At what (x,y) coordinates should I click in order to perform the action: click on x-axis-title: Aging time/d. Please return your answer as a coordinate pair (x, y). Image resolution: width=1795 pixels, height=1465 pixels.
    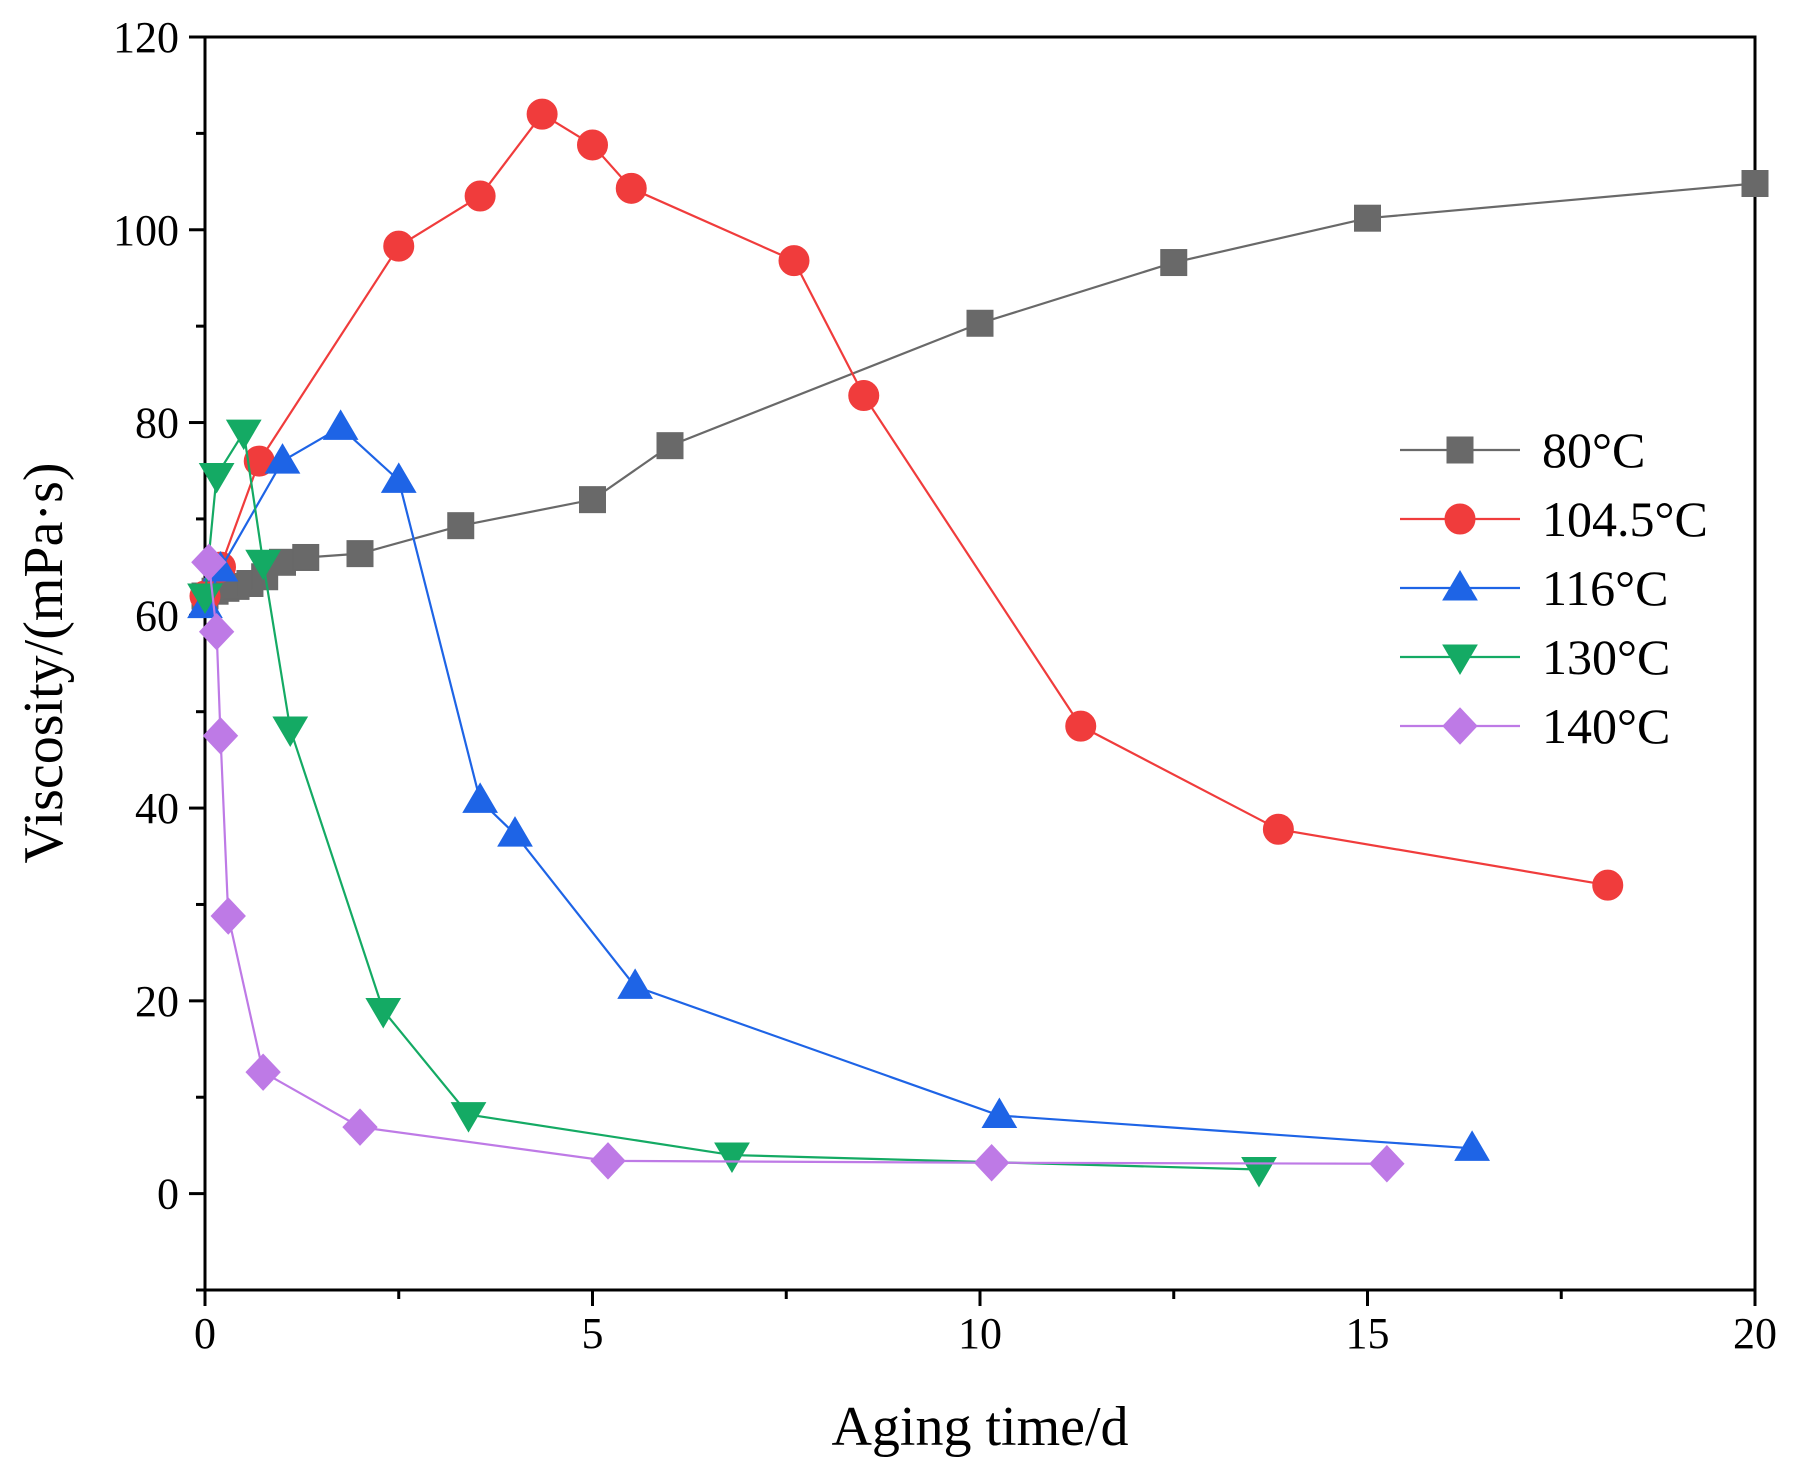
    Looking at the image, I should click on (979, 1427).